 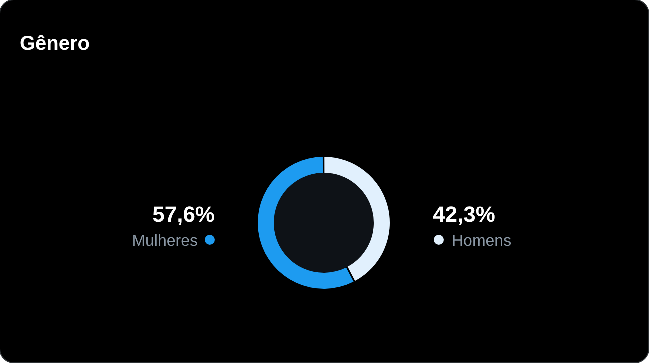 I want to click on legend-label: Homens, so click(x=482, y=241).